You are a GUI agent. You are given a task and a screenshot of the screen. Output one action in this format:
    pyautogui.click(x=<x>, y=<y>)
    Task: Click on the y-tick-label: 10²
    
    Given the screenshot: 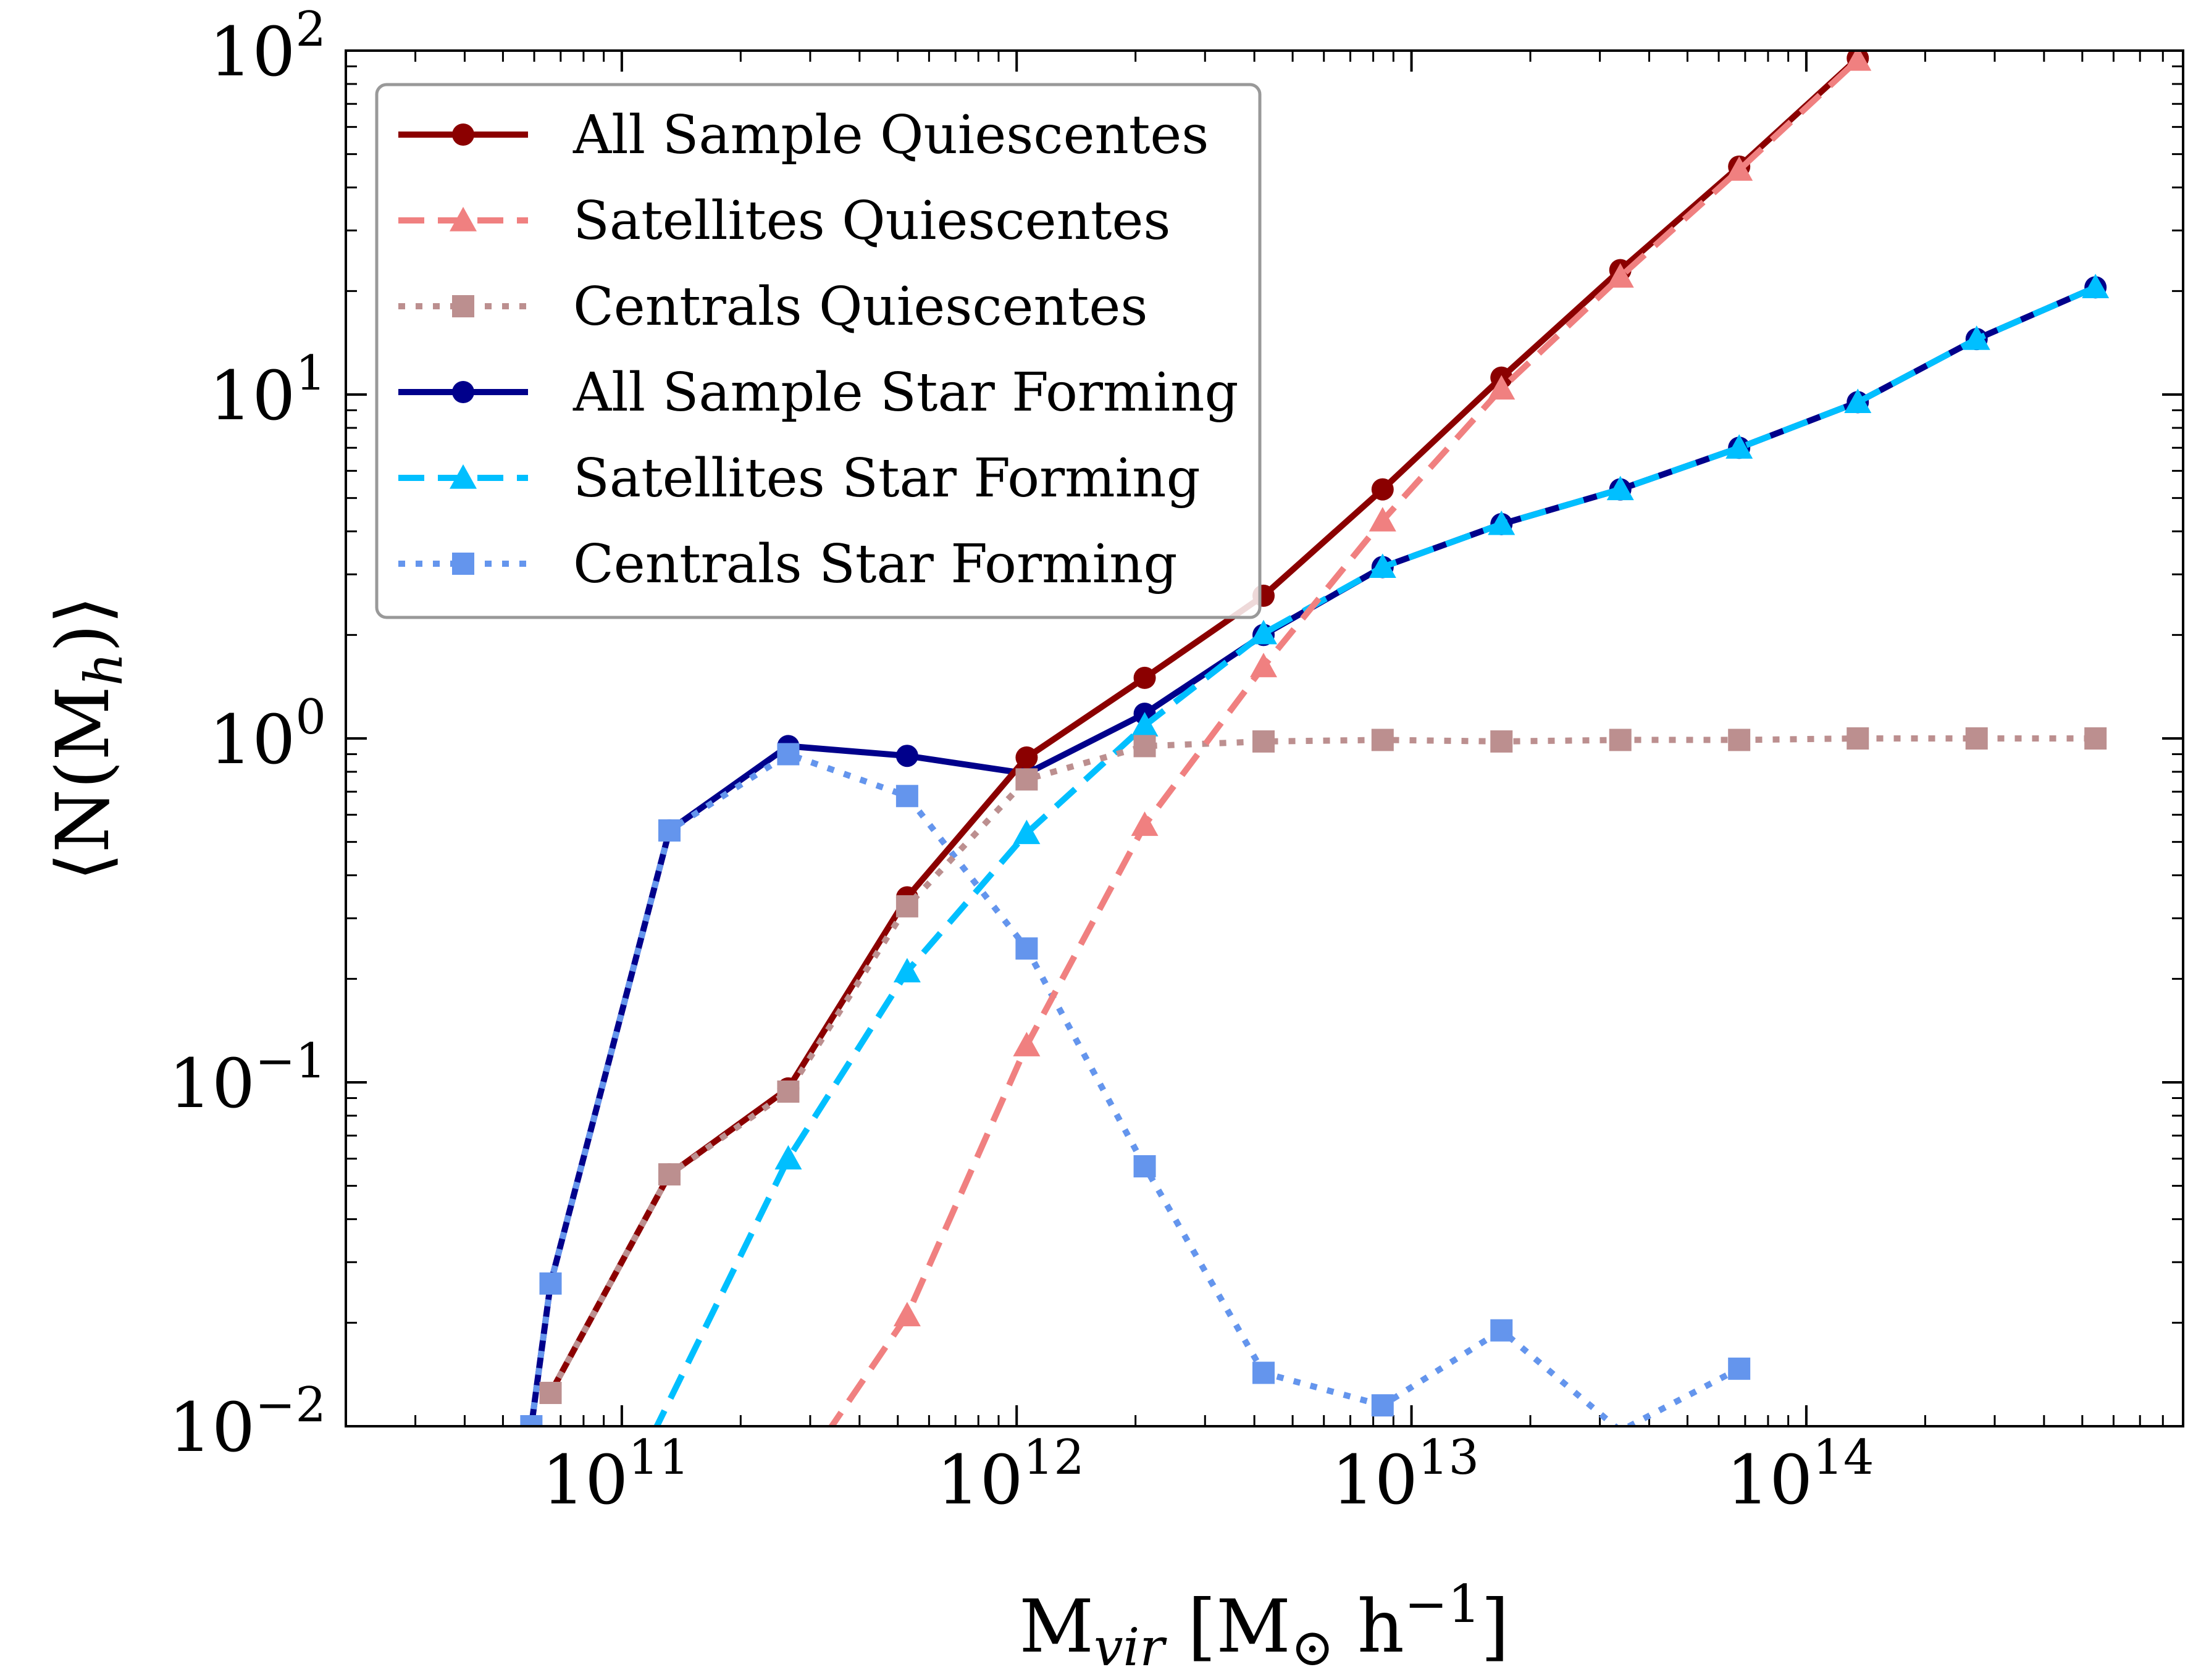 What is the action you would take?
    pyautogui.click(x=267, y=46)
    